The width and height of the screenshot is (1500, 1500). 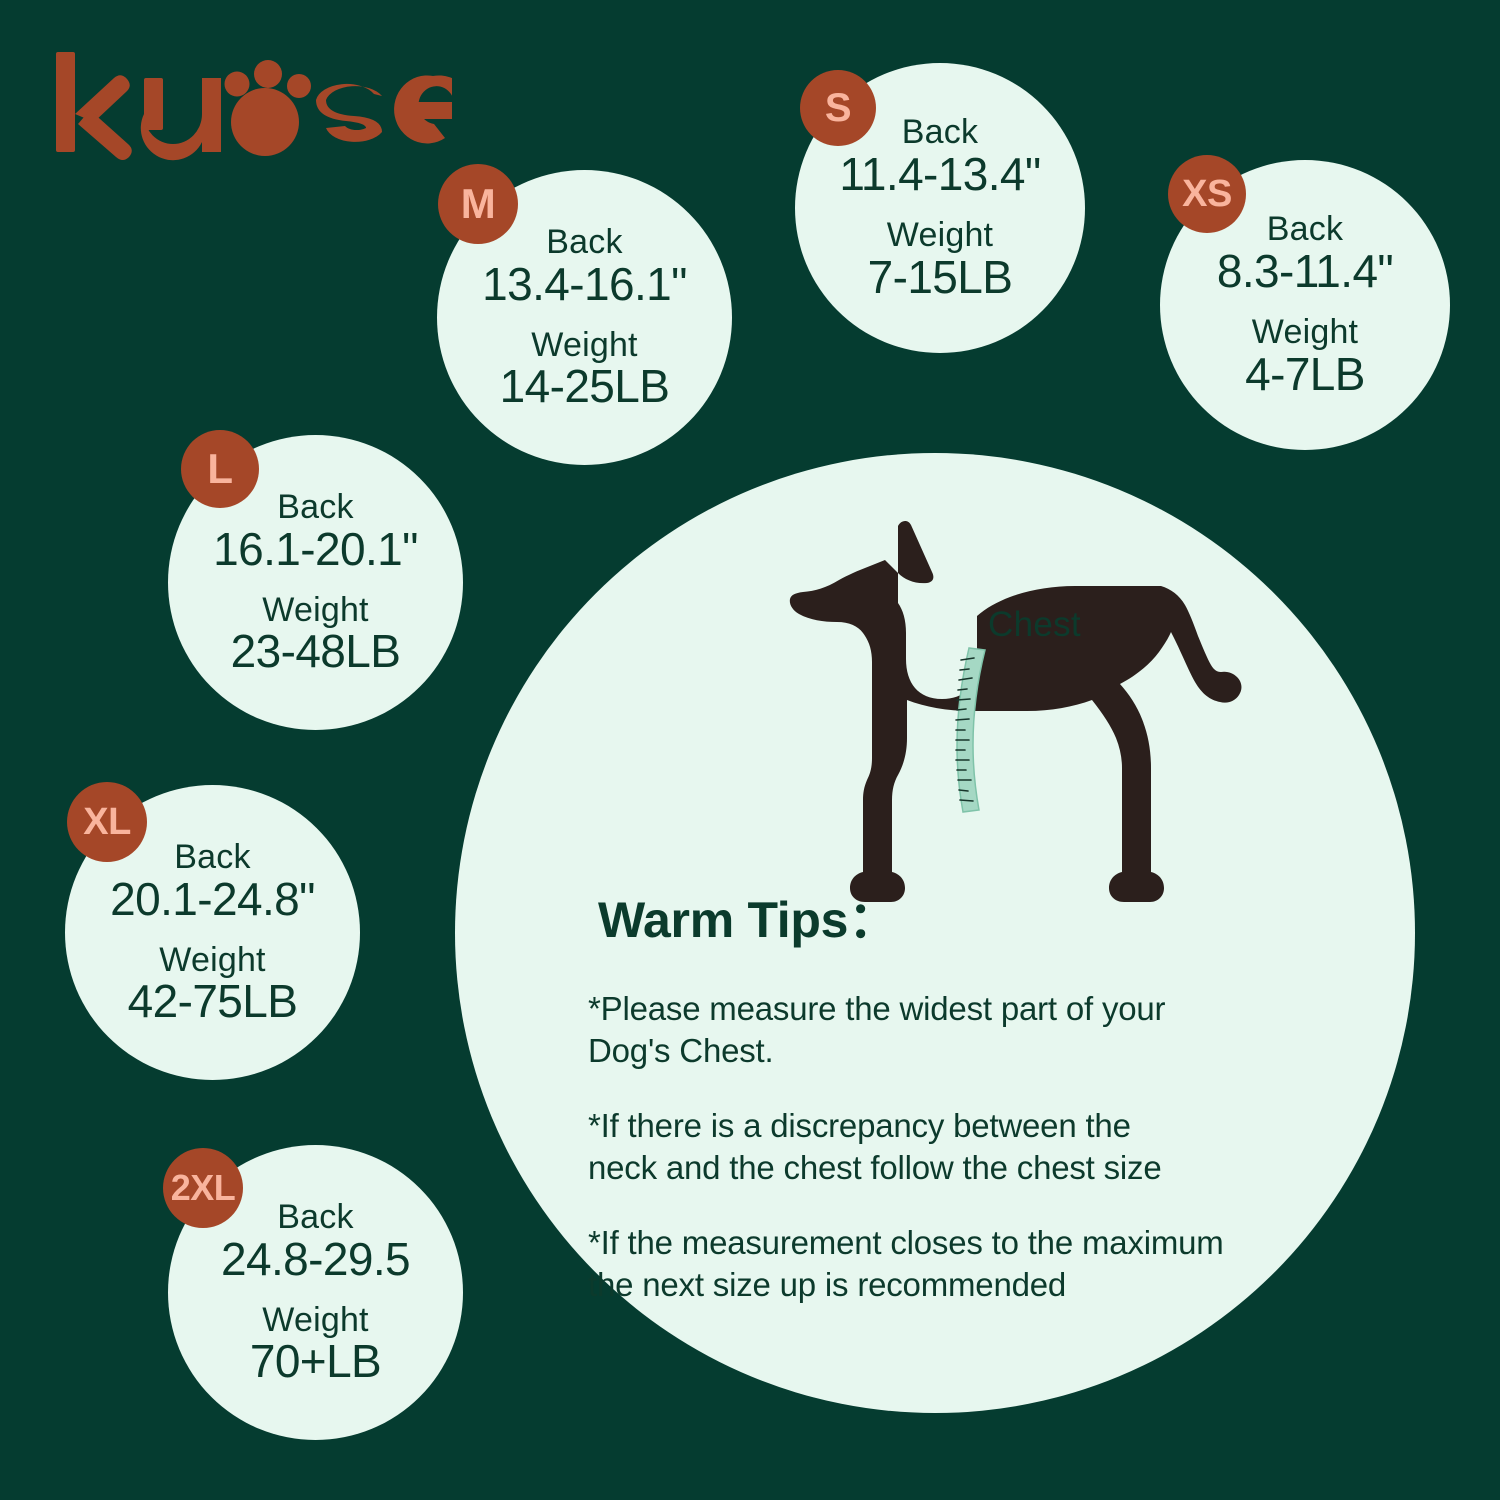 I want to click on weight-value: 14-25LB, so click(x=584, y=386).